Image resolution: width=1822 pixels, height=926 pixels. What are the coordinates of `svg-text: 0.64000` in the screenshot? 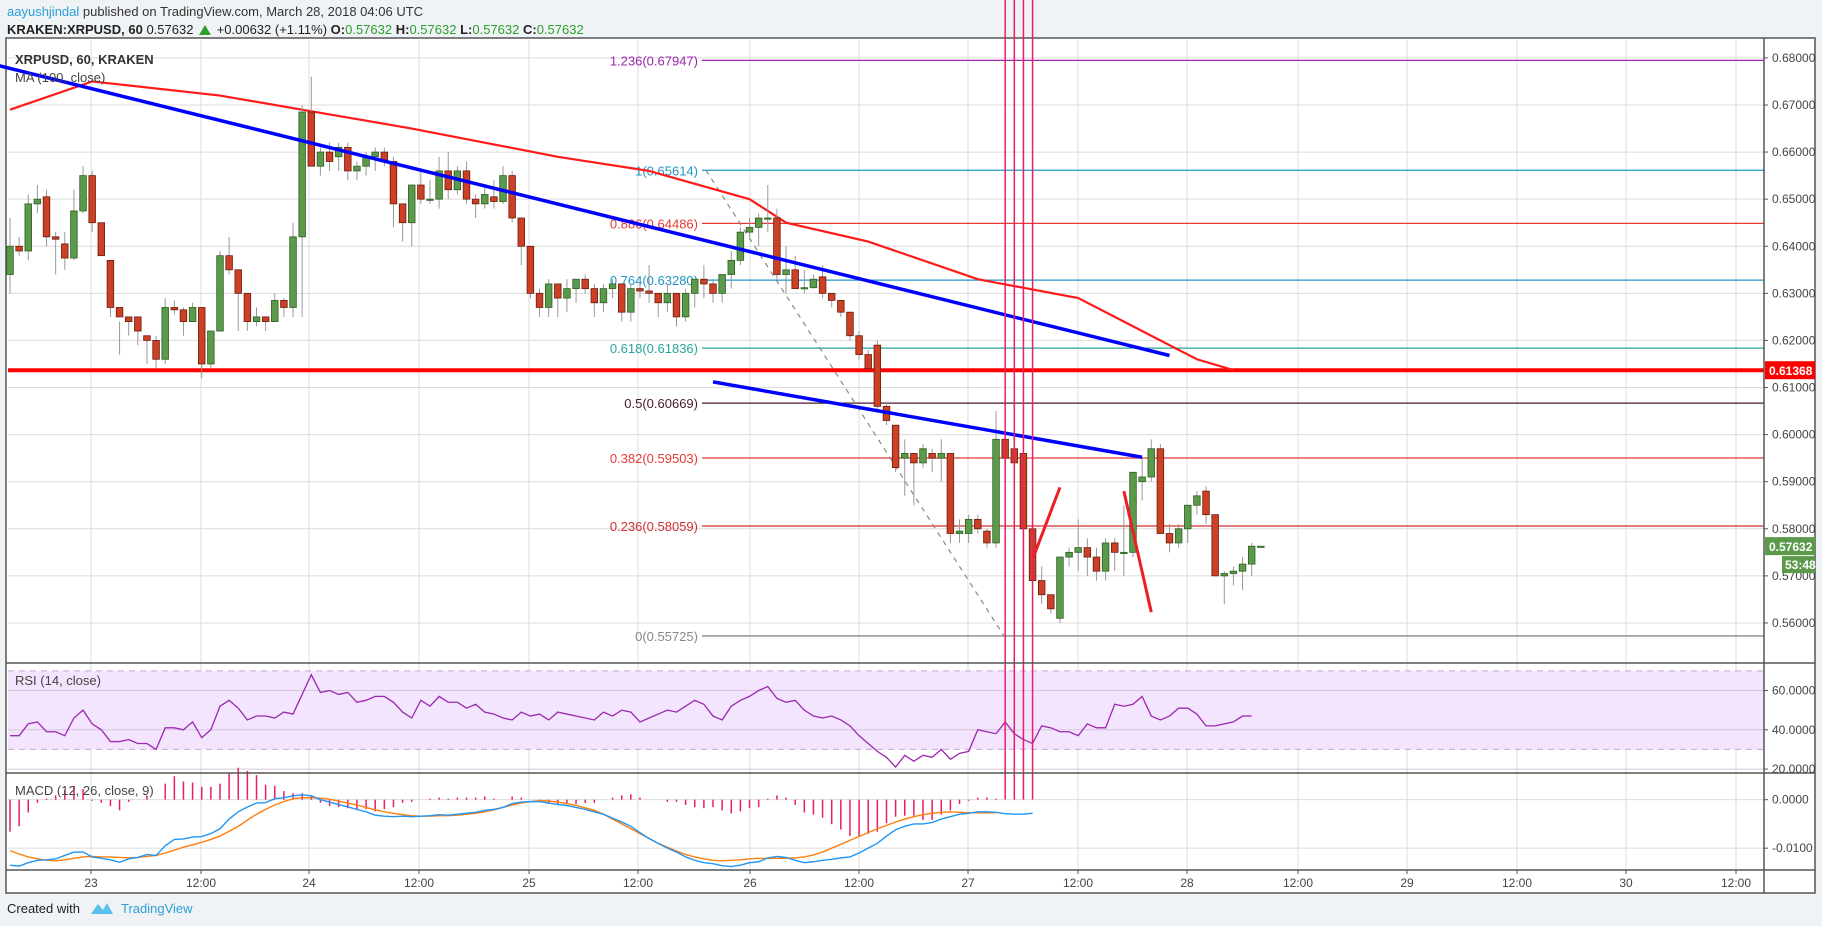 It's located at (1794, 246).